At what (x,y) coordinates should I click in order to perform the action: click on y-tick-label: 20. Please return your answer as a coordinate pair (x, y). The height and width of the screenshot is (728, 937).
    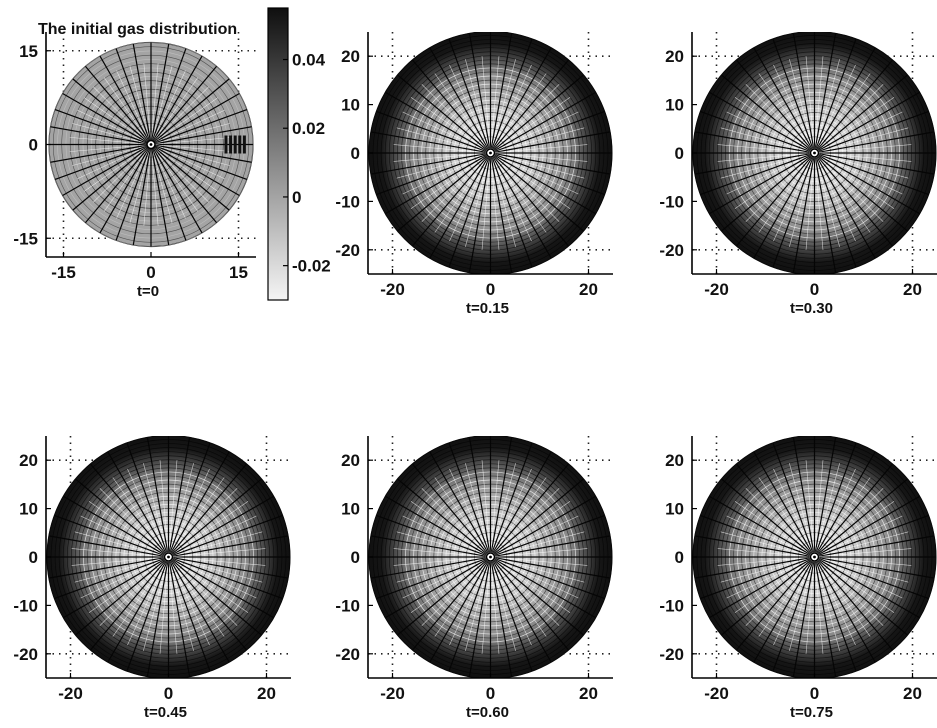
    Looking at the image, I should click on (350, 56).